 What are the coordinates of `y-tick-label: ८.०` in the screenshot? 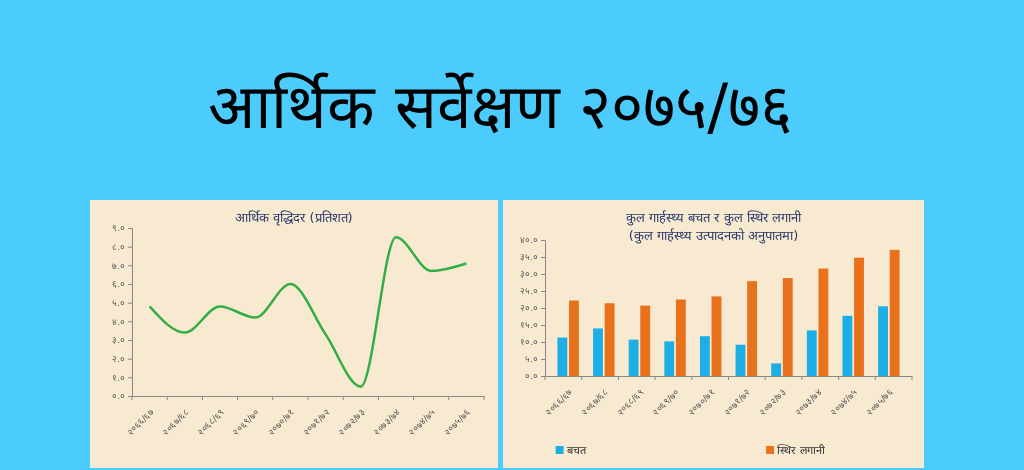 It's located at (118, 247).